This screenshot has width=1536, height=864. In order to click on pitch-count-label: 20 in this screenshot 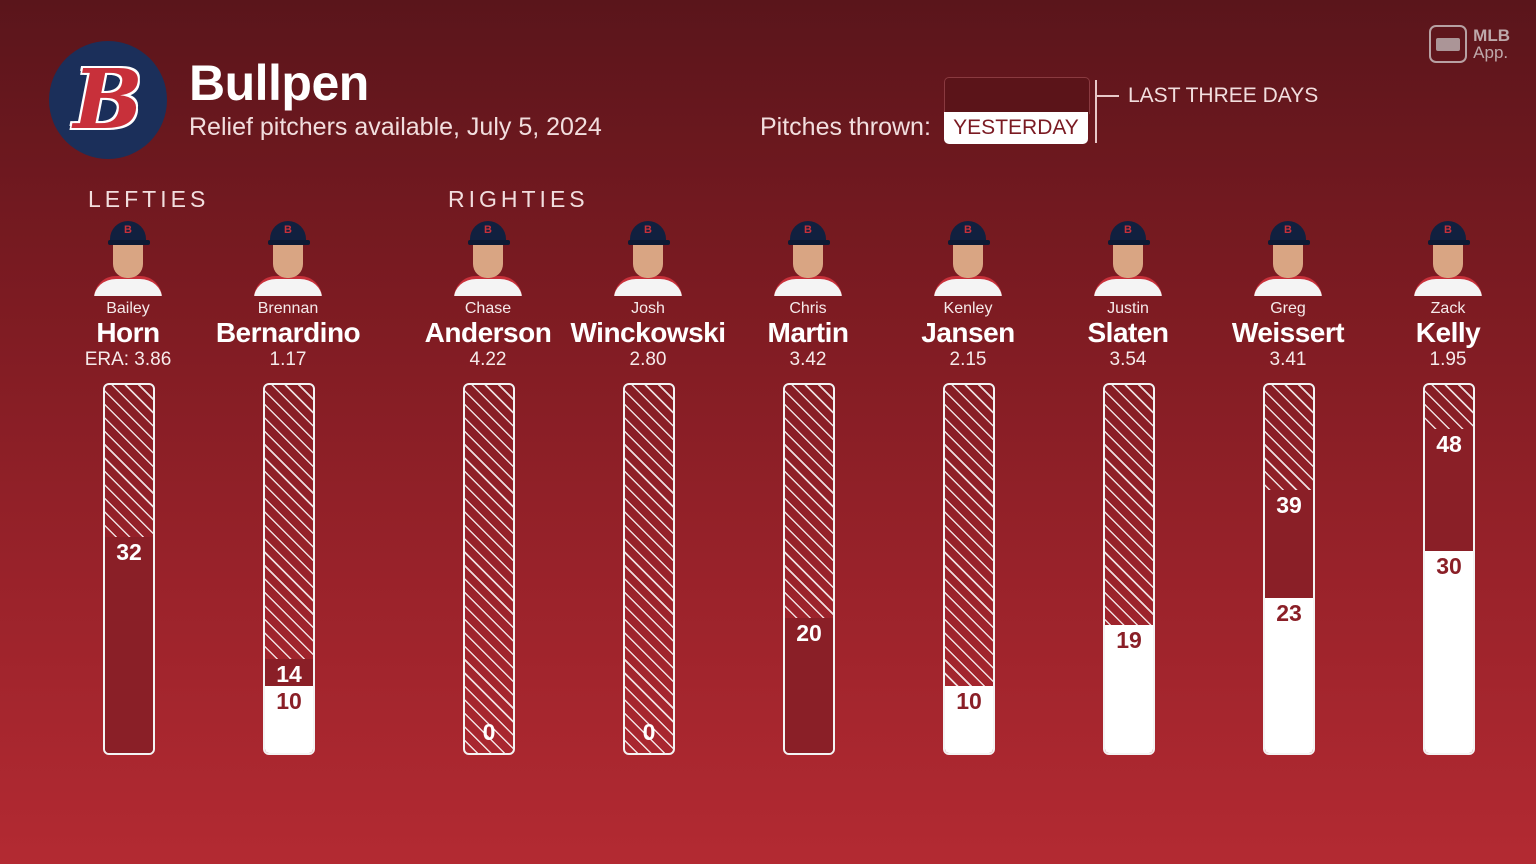, I will do `click(809, 633)`.